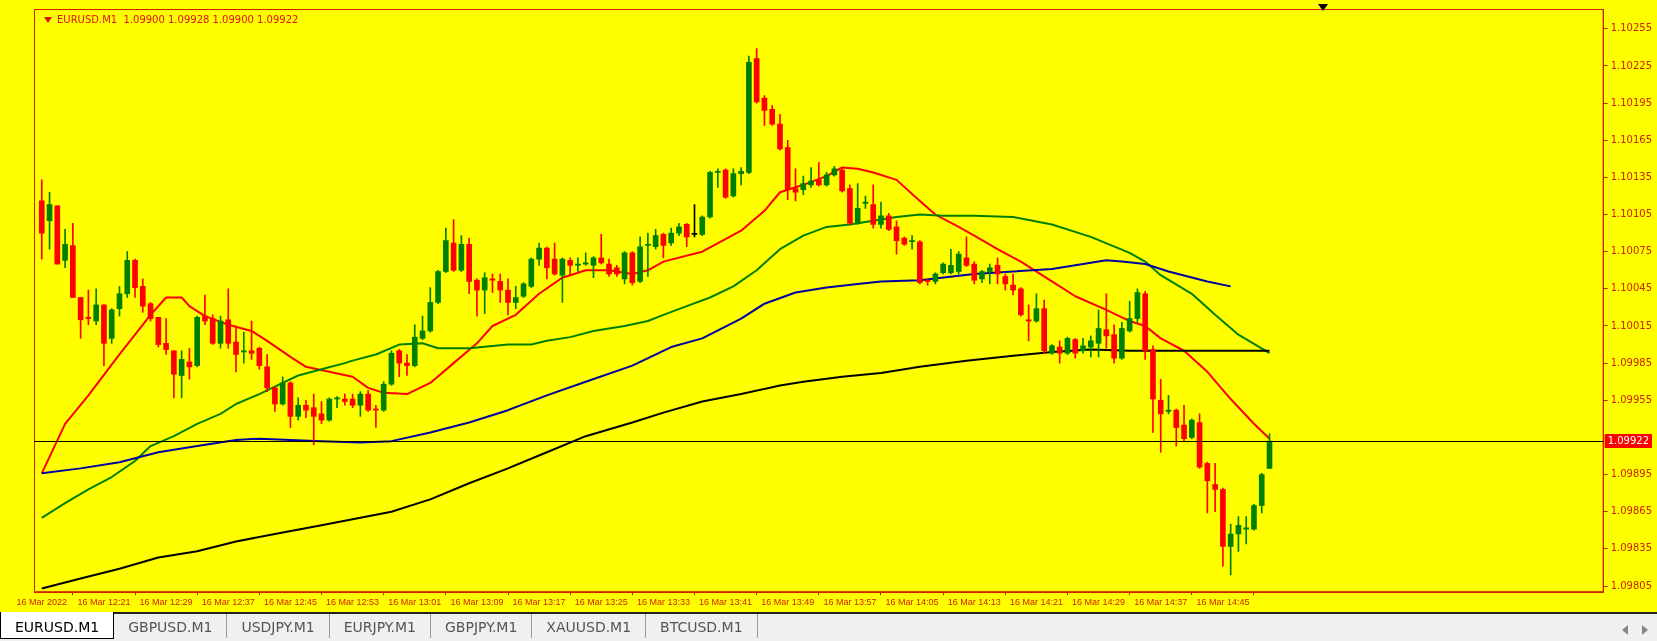  I want to click on x-tick-label: 16 Mar 14:29, so click(1099, 602).